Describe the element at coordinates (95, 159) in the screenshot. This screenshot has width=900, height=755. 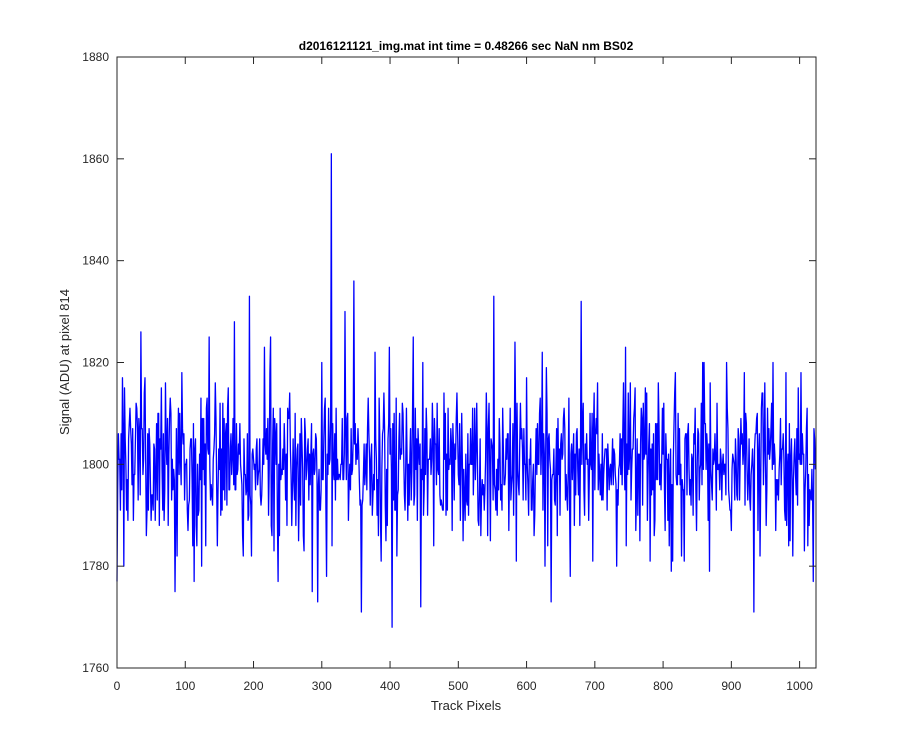
I see `y-tick-label: 1860` at that location.